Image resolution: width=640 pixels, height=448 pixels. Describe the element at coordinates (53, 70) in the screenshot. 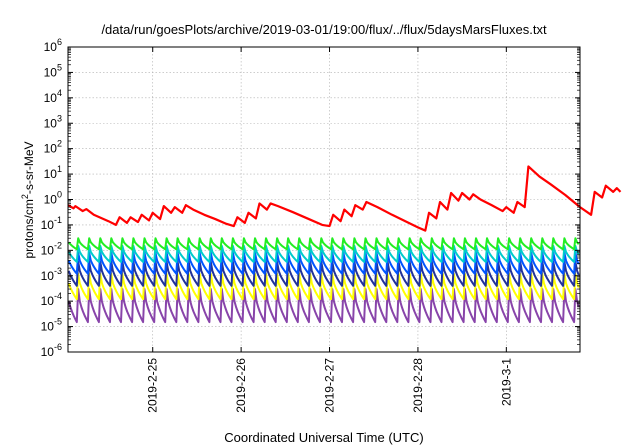

I see `y-tick-label: 10⁵` at that location.